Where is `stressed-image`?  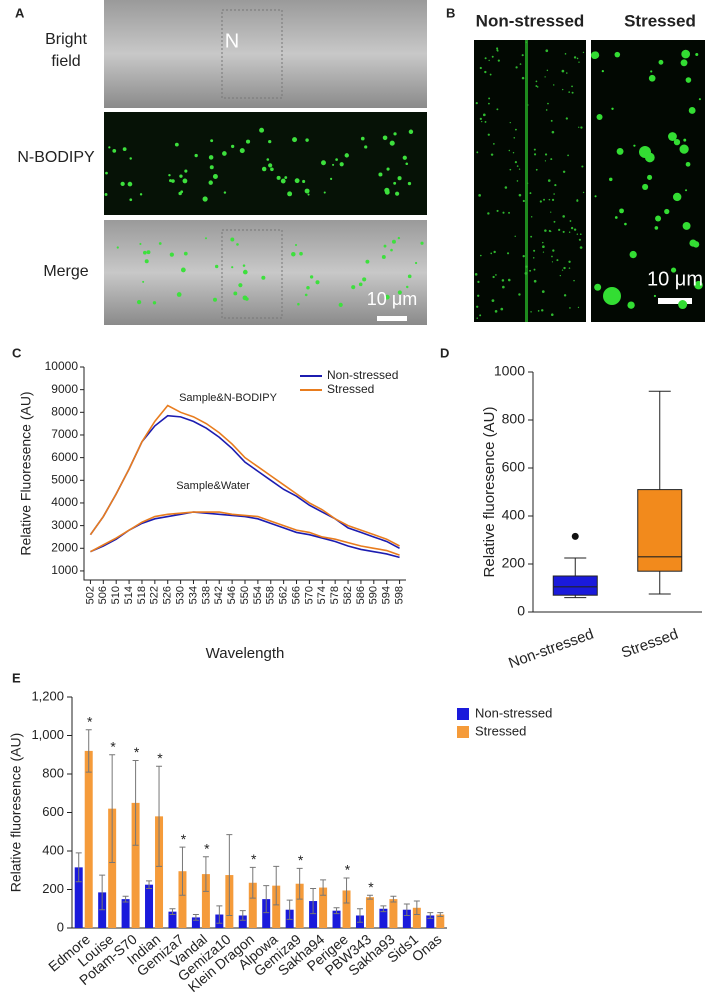
stressed-image is located at coordinates (648, 181).